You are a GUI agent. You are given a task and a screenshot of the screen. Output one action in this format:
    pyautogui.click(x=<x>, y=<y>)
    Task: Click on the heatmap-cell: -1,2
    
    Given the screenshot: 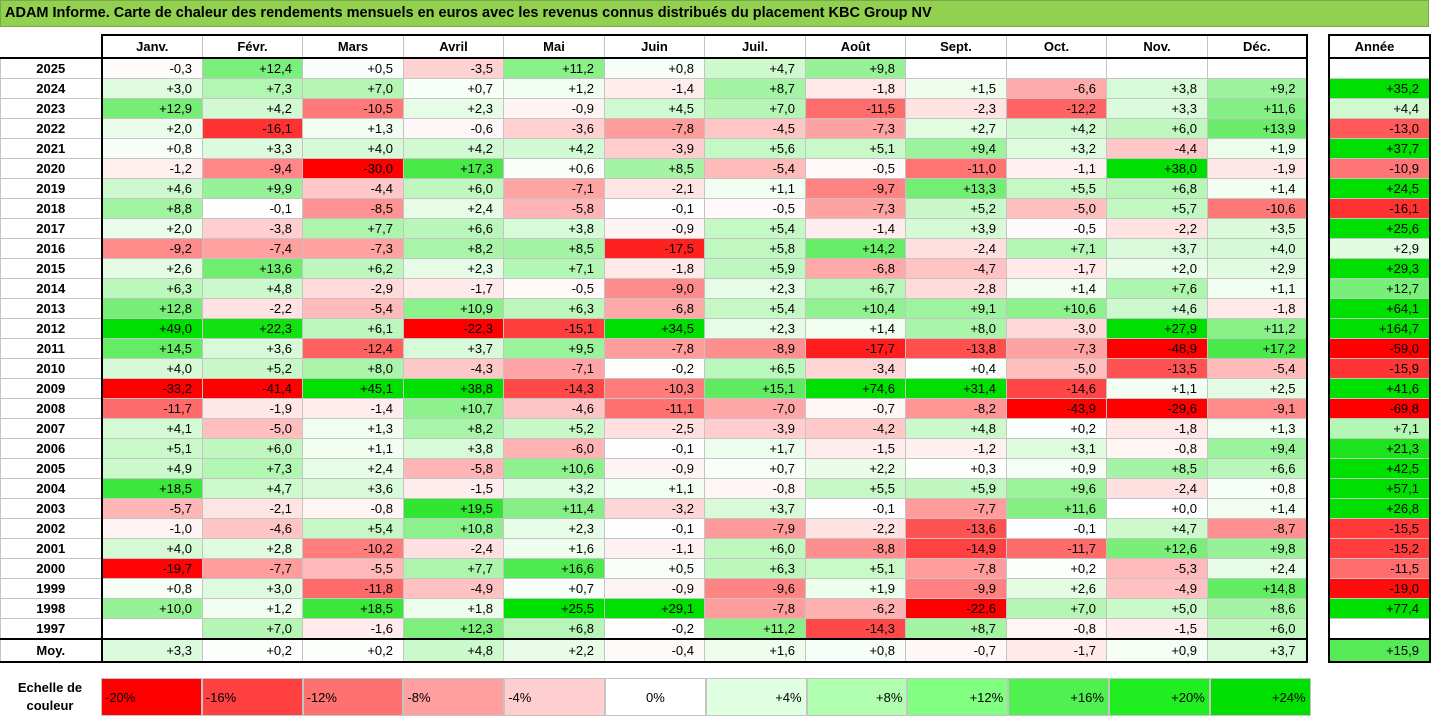 What is the action you would take?
    pyautogui.click(x=956, y=448)
    